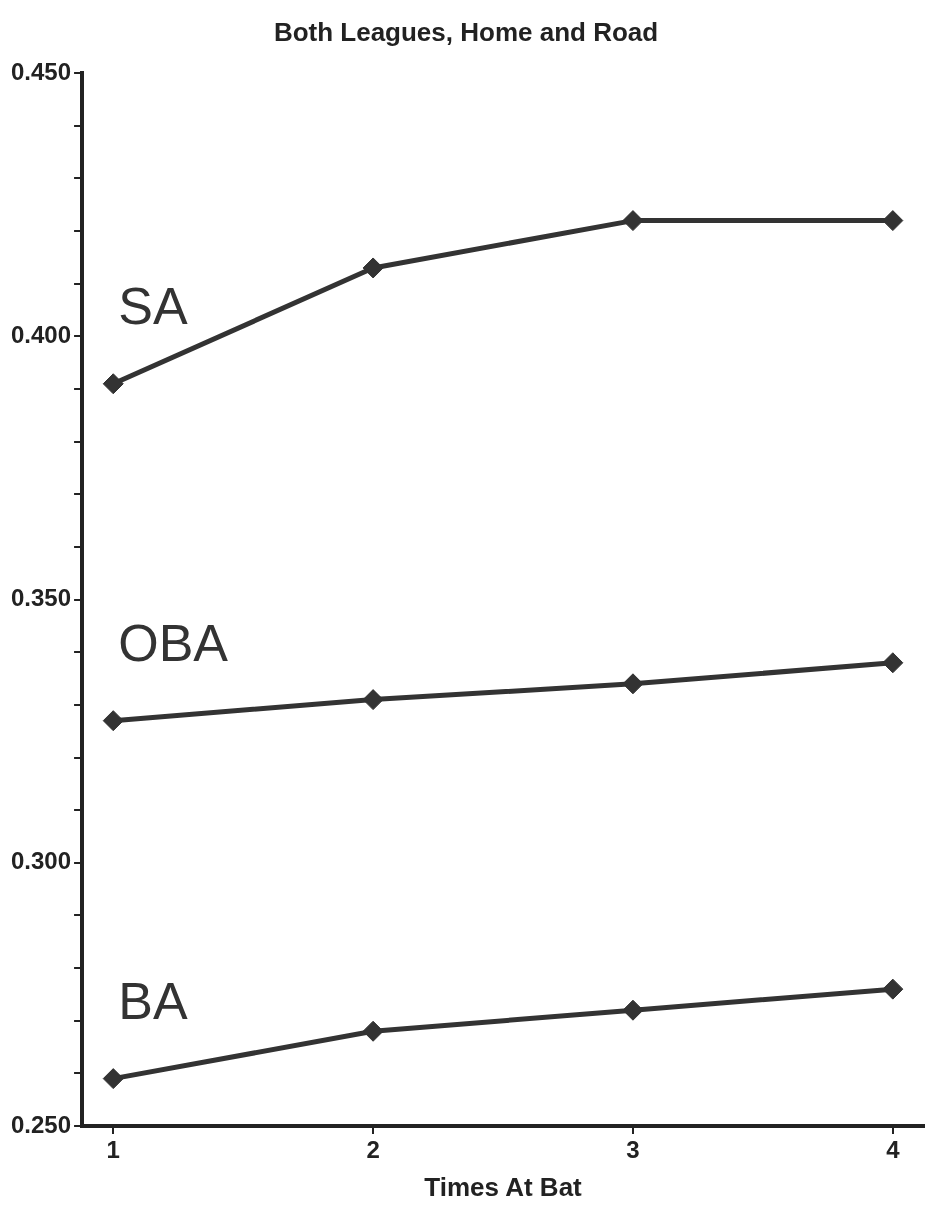  Describe the element at coordinates (41, 598) in the screenshot. I see `y-tick-label: 0.350` at that location.